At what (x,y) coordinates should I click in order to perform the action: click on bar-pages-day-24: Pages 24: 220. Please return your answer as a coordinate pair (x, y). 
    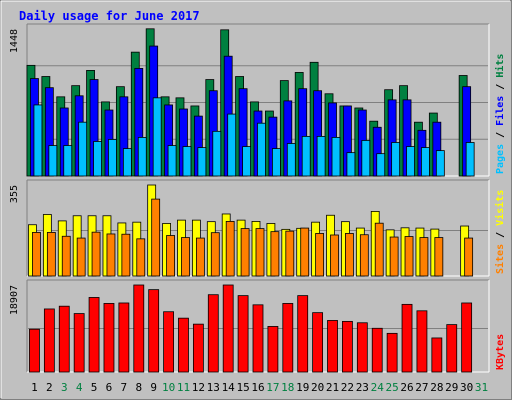
    Looking at the image, I should click on (381, 165).